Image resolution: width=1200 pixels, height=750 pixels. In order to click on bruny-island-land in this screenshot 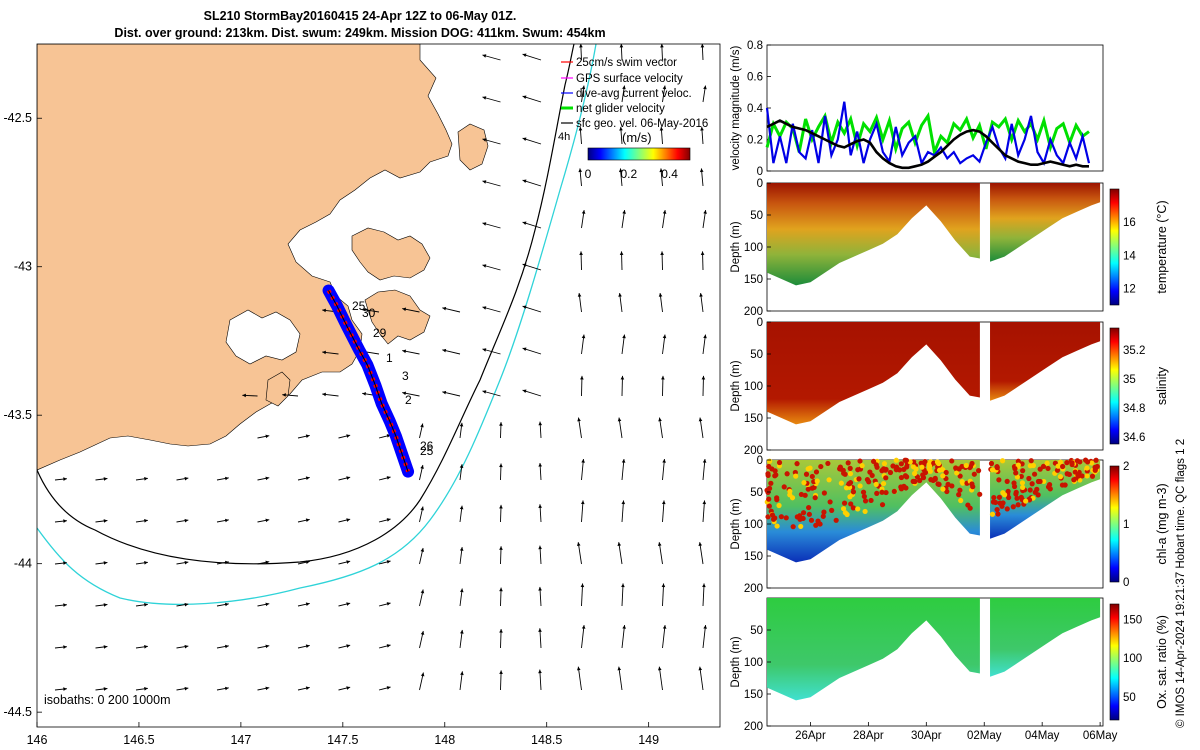, I will do `click(278, 389)`.